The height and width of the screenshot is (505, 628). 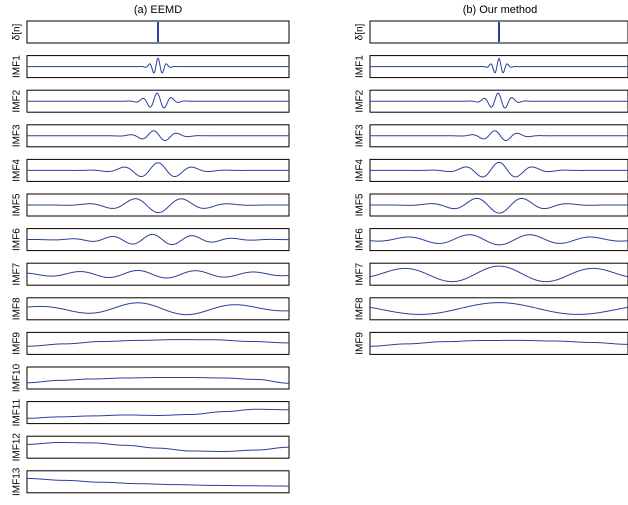 What do you see at coordinates (500, 10) in the screenshot?
I see `chart-title: (b) Our method` at bounding box center [500, 10].